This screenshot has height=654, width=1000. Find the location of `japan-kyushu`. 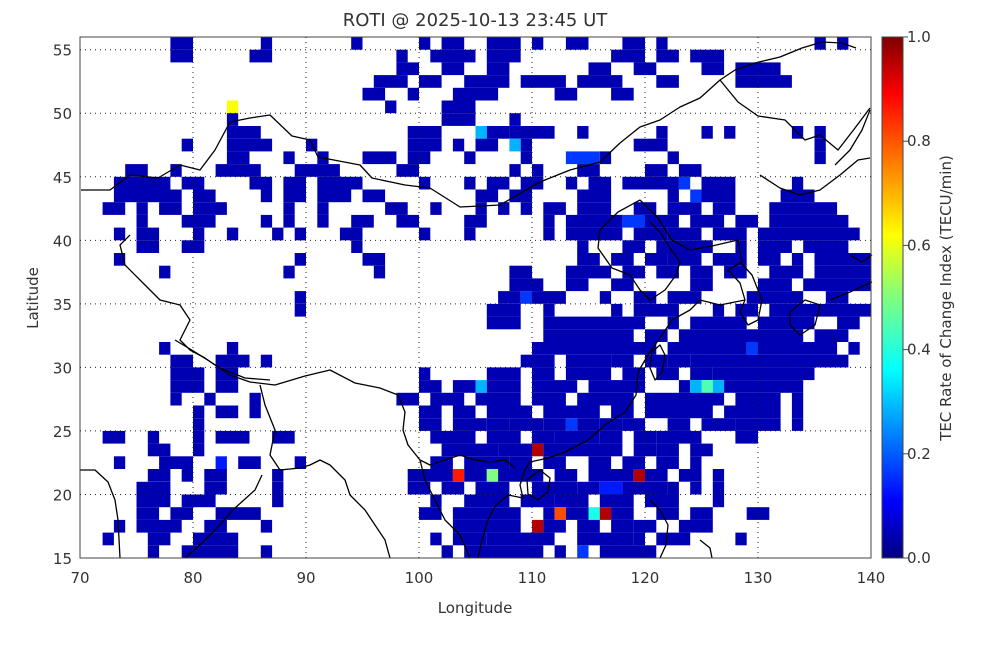

japan-kyushu is located at coordinates (805, 317).